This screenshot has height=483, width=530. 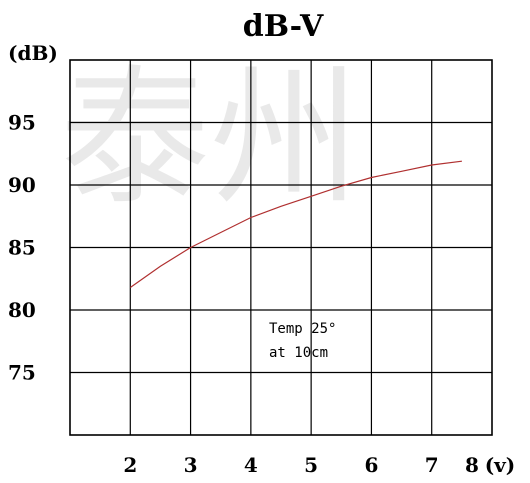 What do you see at coordinates (301, 465) in the screenshot?
I see `x-tick-labels: 2 3 4 5 6 7 8` at bounding box center [301, 465].